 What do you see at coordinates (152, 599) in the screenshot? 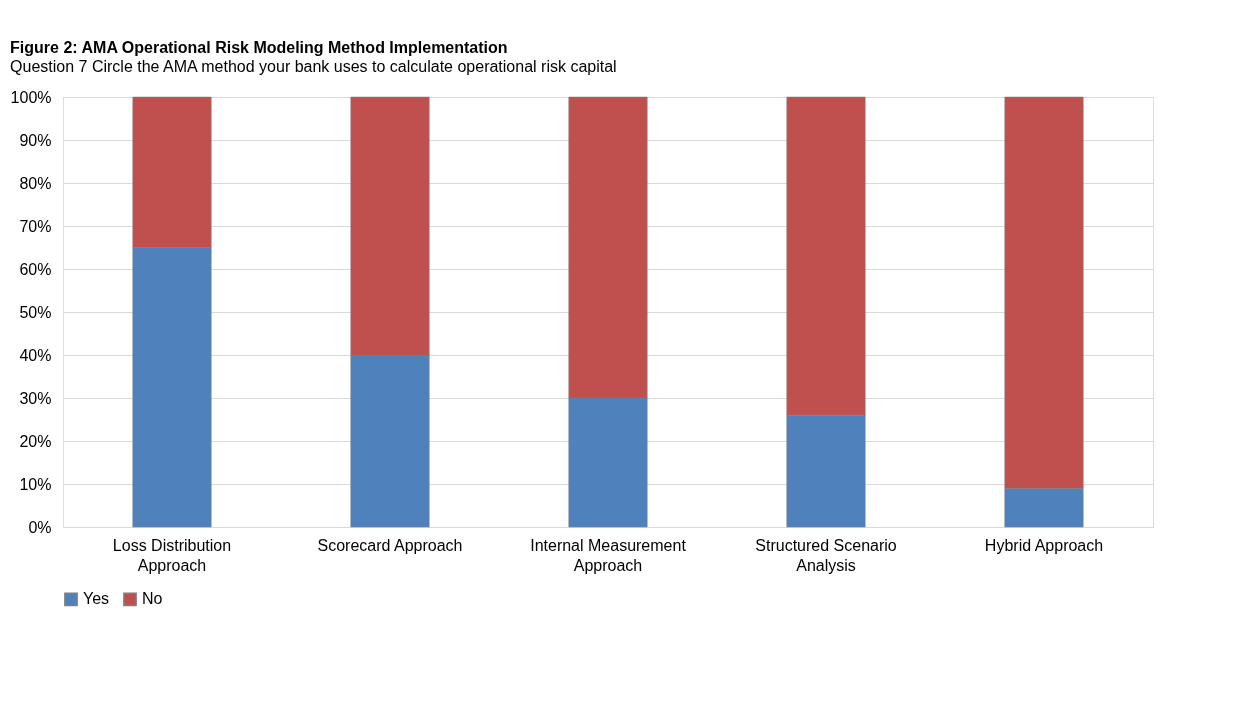
I see `legend-label: No` at bounding box center [152, 599].